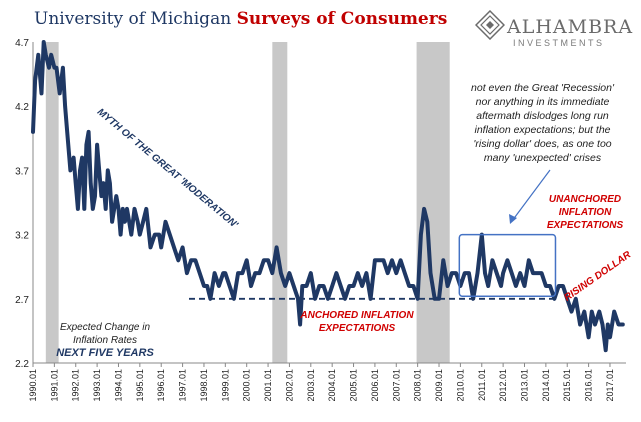 The image size is (641, 422). I want to click on y-tick-label: 2.7, so click(22, 300).